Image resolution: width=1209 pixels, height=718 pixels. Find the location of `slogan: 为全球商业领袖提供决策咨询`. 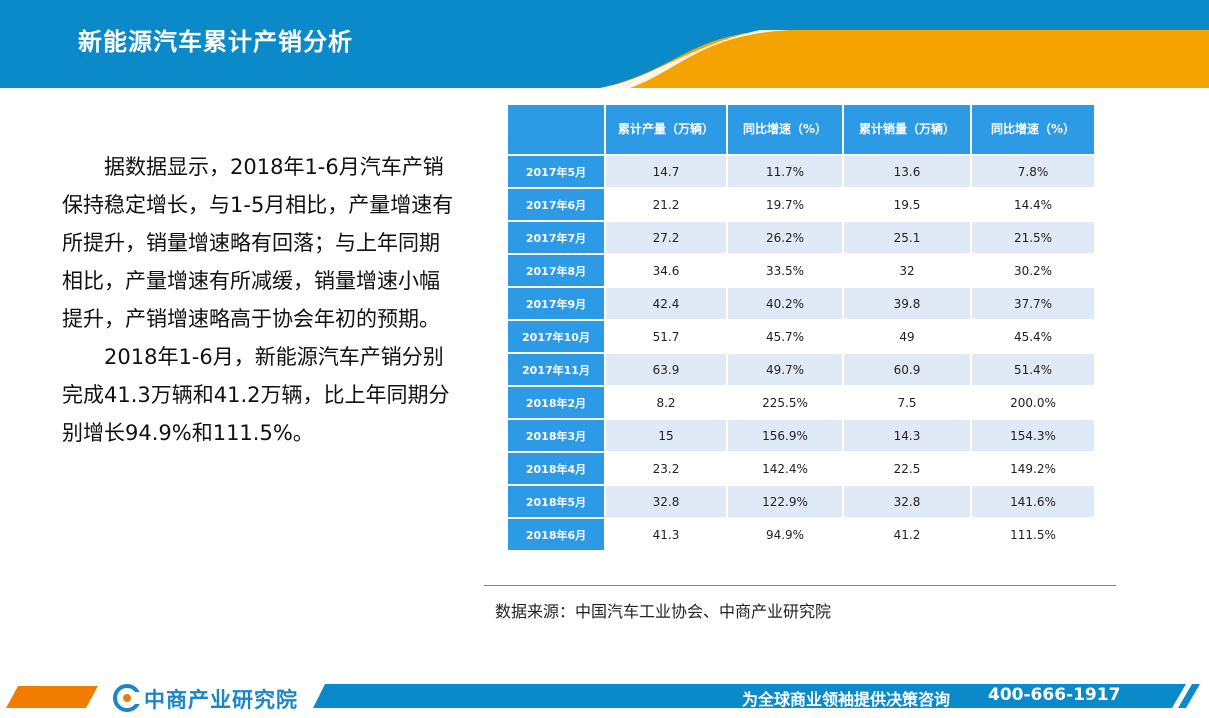

slogan: 为全球商业领袖提供决策咨询 is located at coordinates (846, 699).